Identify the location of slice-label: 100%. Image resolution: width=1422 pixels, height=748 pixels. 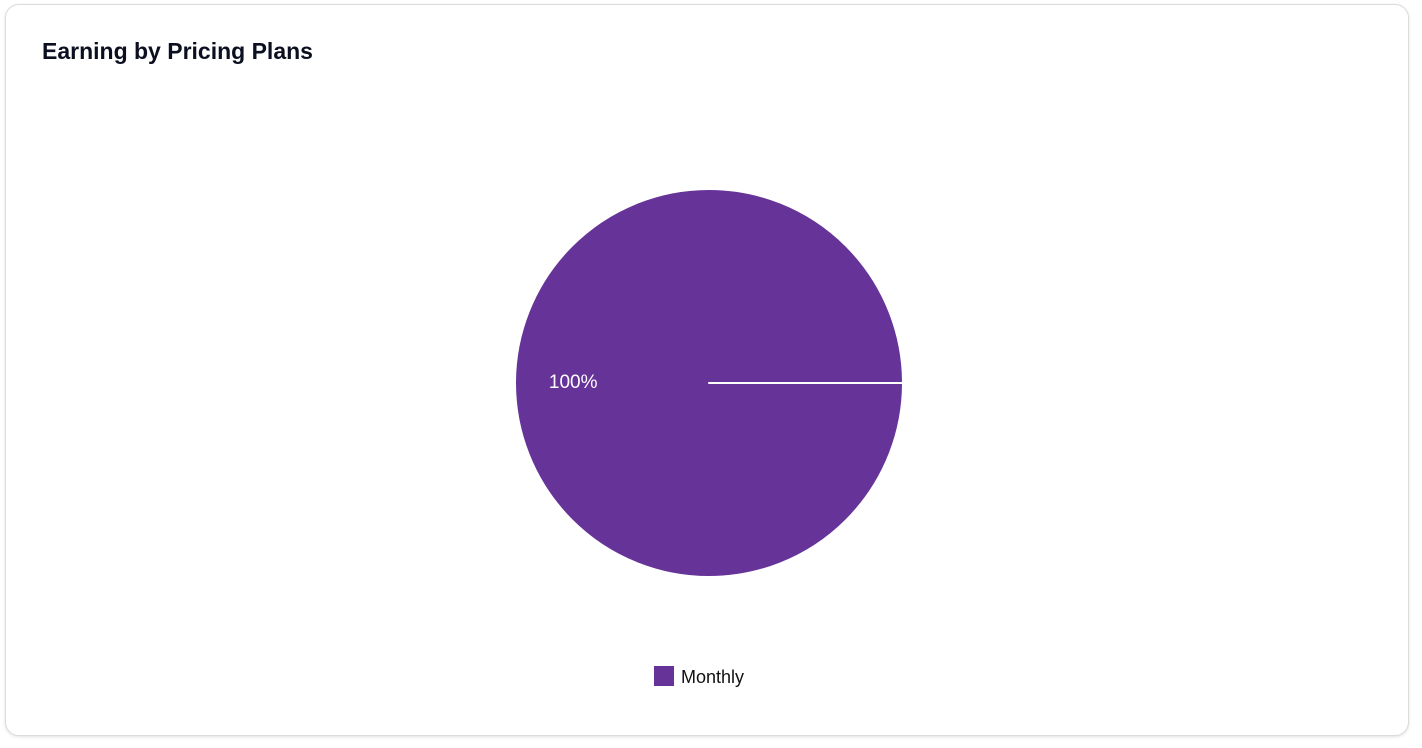
(573, 382).